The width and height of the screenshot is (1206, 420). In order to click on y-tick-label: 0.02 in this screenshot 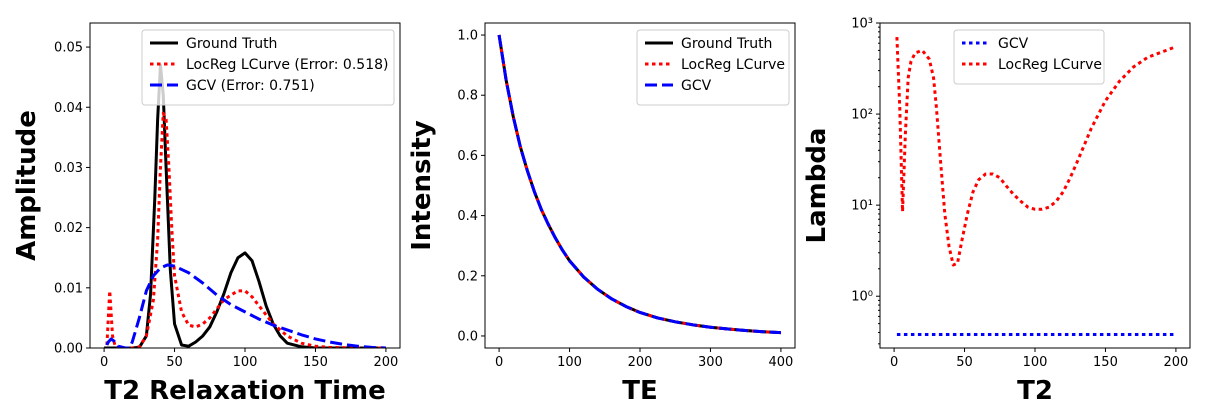, I will do `click(68, 228)`.